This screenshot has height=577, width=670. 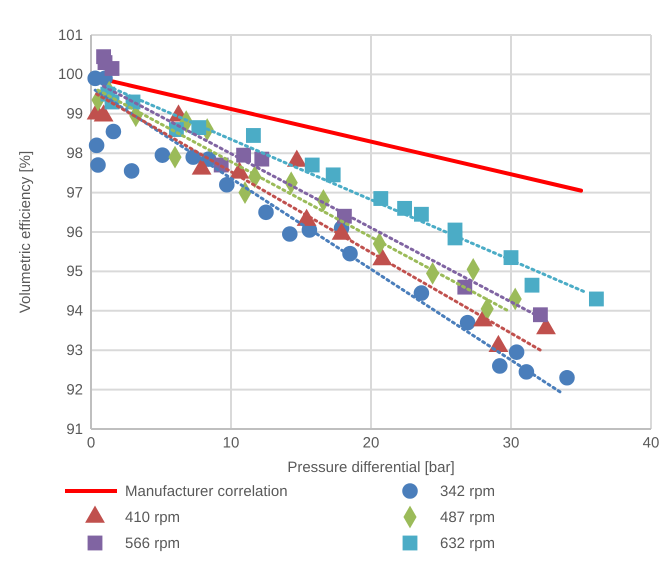 I want to click on legend-label: 410 rpm, so click(x=152, y=517).